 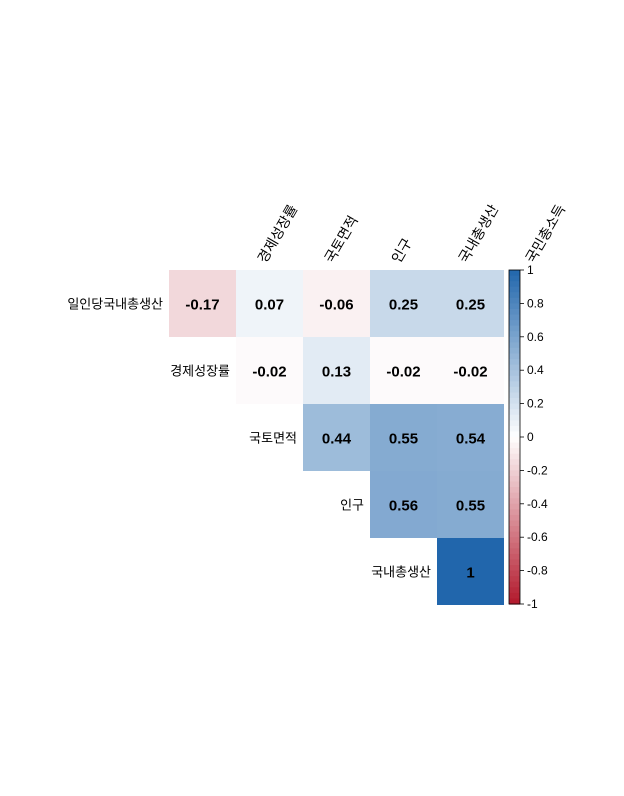 What do you see at coordinates (402, 251) in the screenshot?
I see `column-label: 인구` at bounding box center [402, 251].